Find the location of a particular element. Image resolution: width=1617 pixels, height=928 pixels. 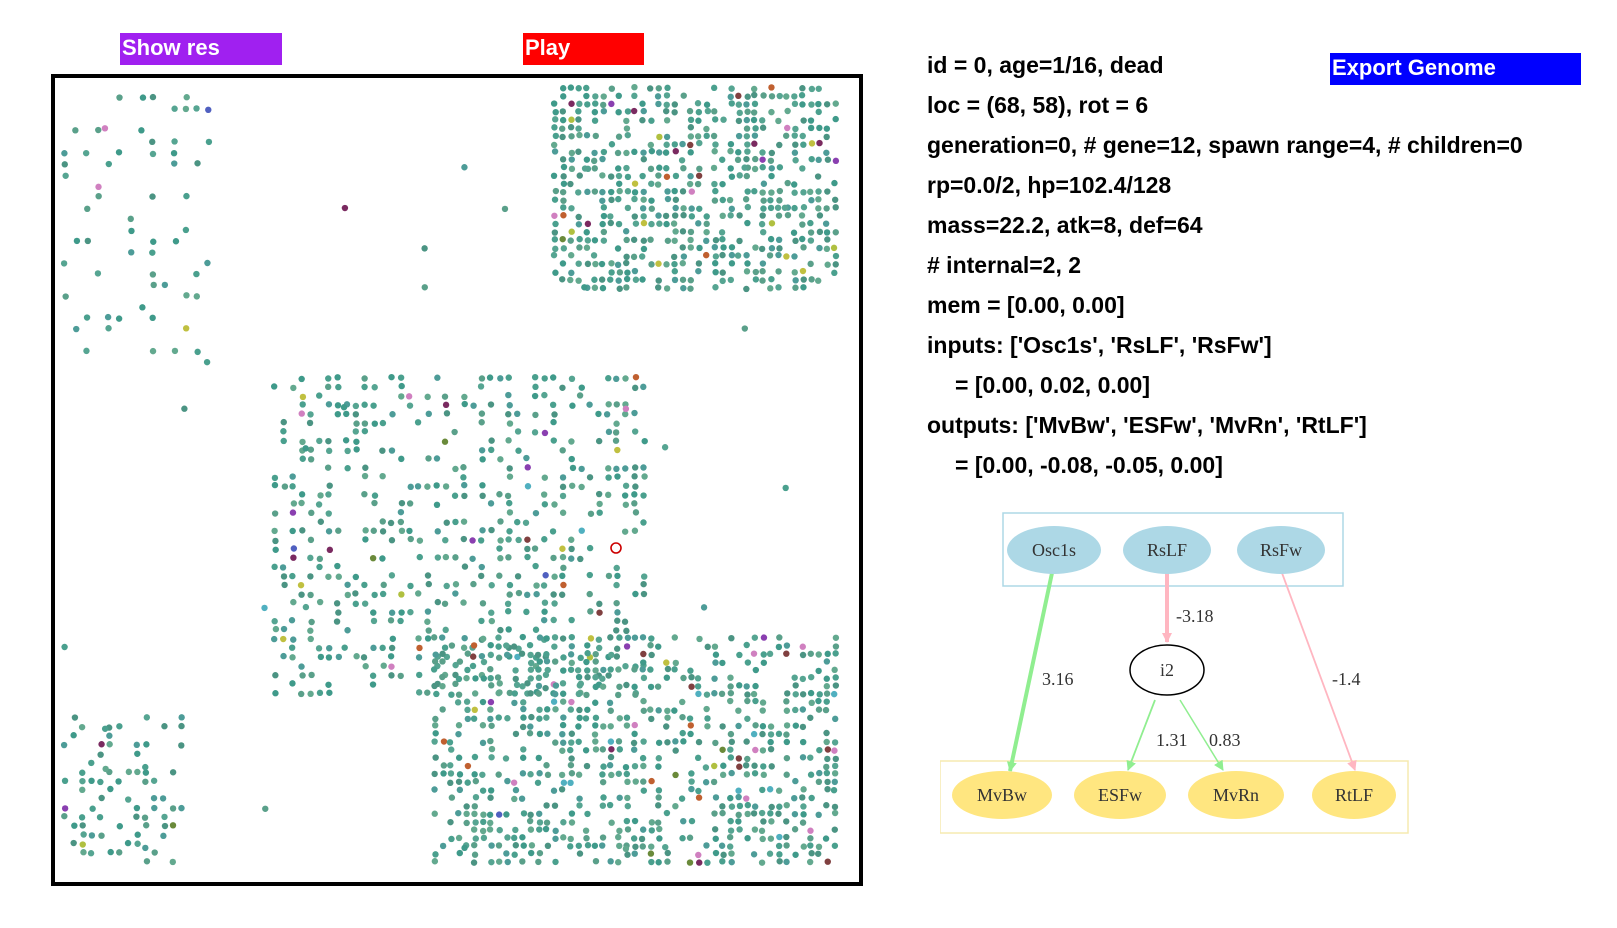

play-button: Play is located at coordinates (583, 49).